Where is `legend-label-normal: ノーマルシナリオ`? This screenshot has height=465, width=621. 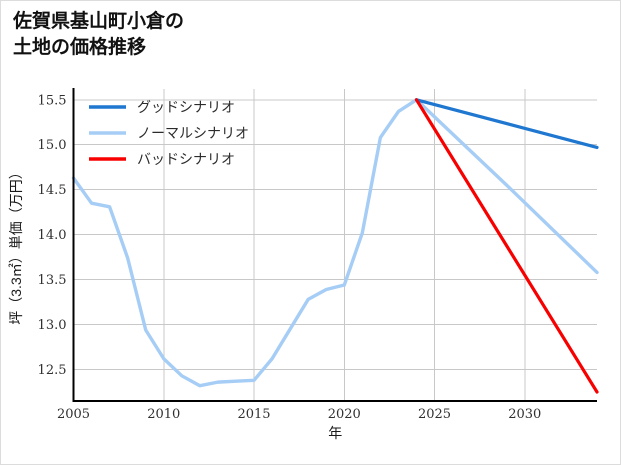
legend-label-normal: ノーマルシナリオ is located at coordinates (193, 134).